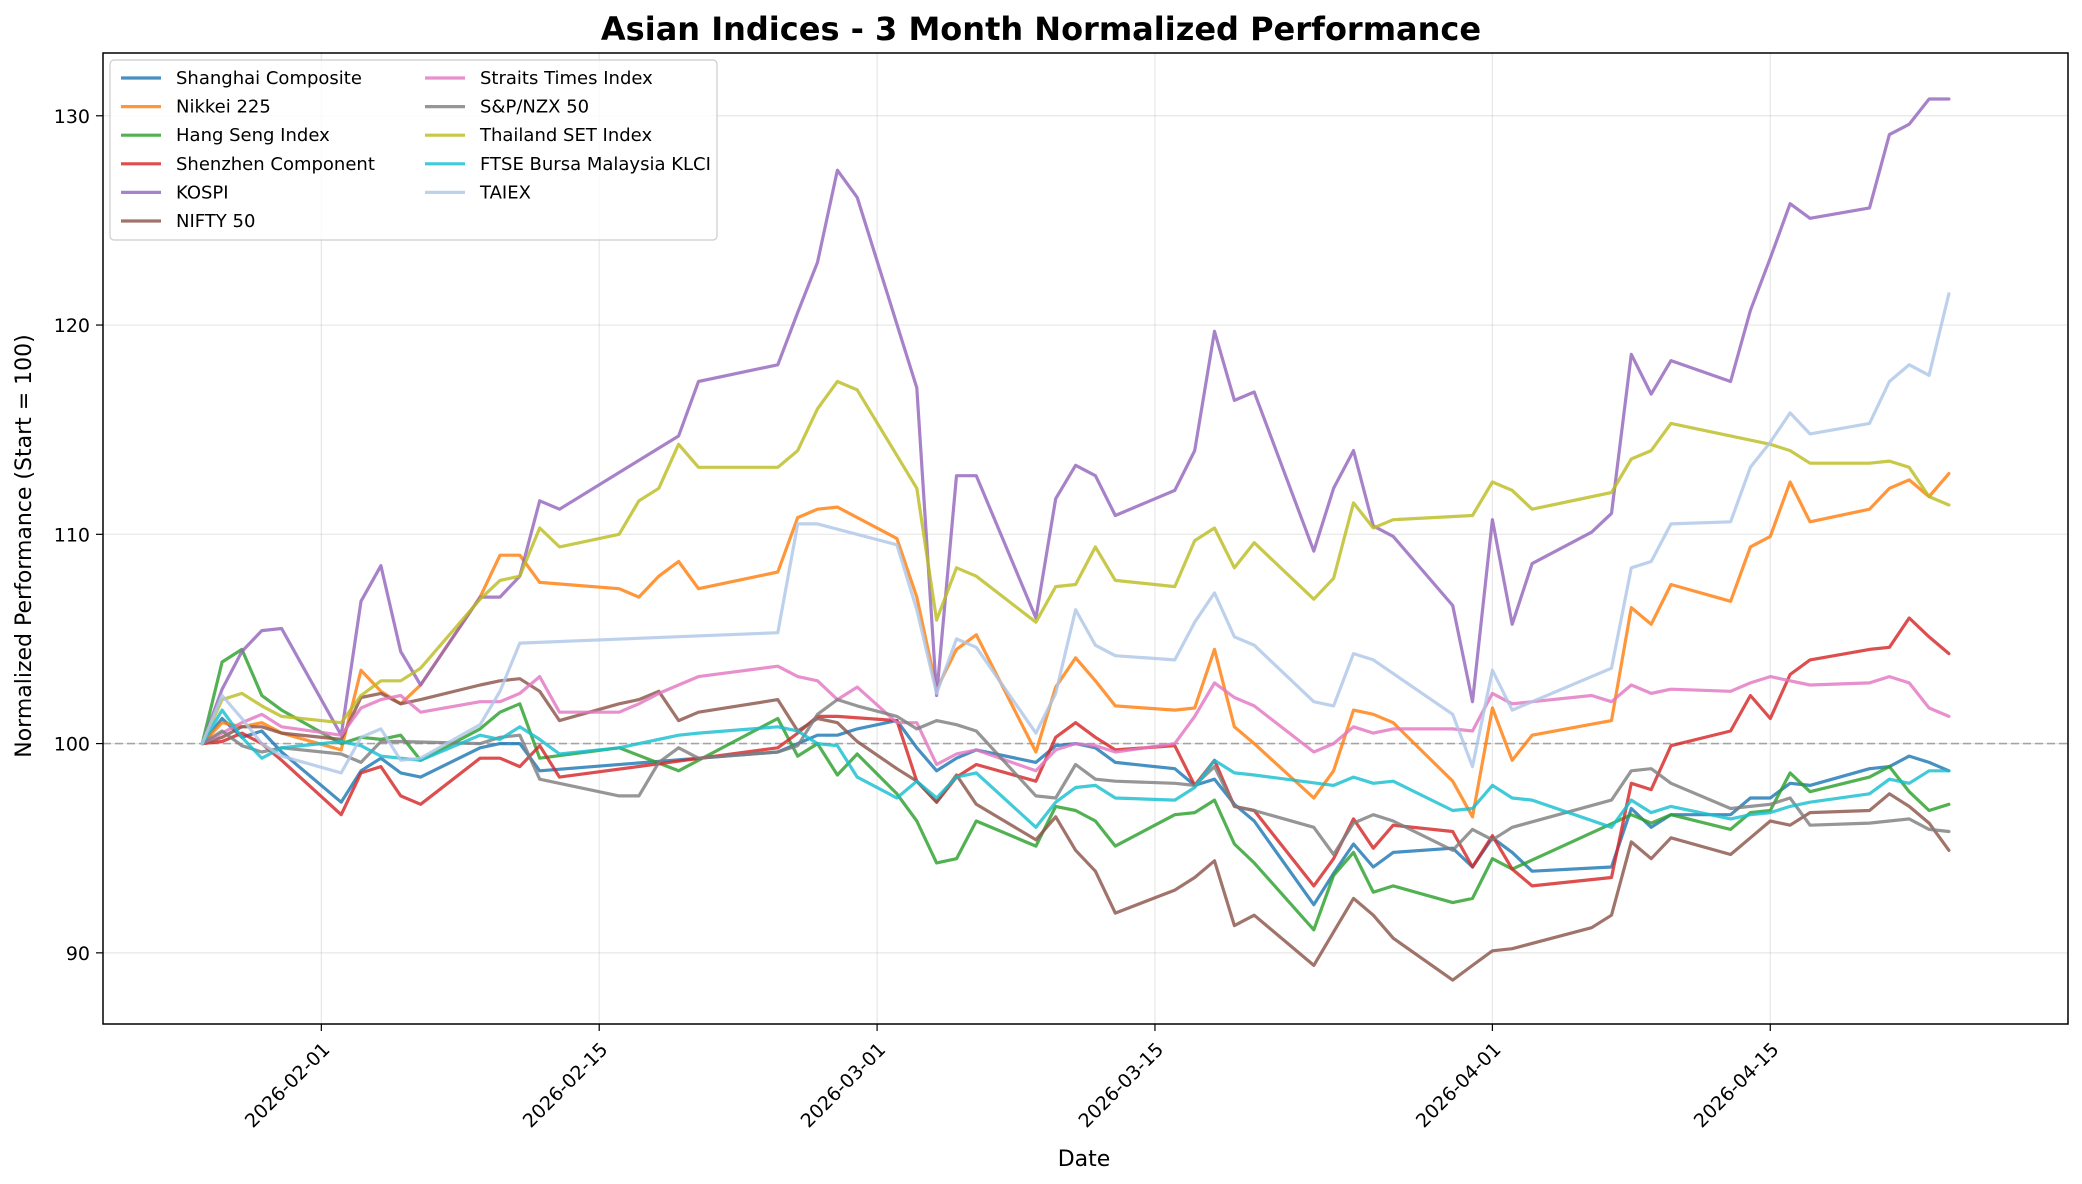 This screenshot has width=2082, height=1184. Describe the element at coordinates (505, 192) in the screenshot. I see `legend-label: TAIEX` at that location.